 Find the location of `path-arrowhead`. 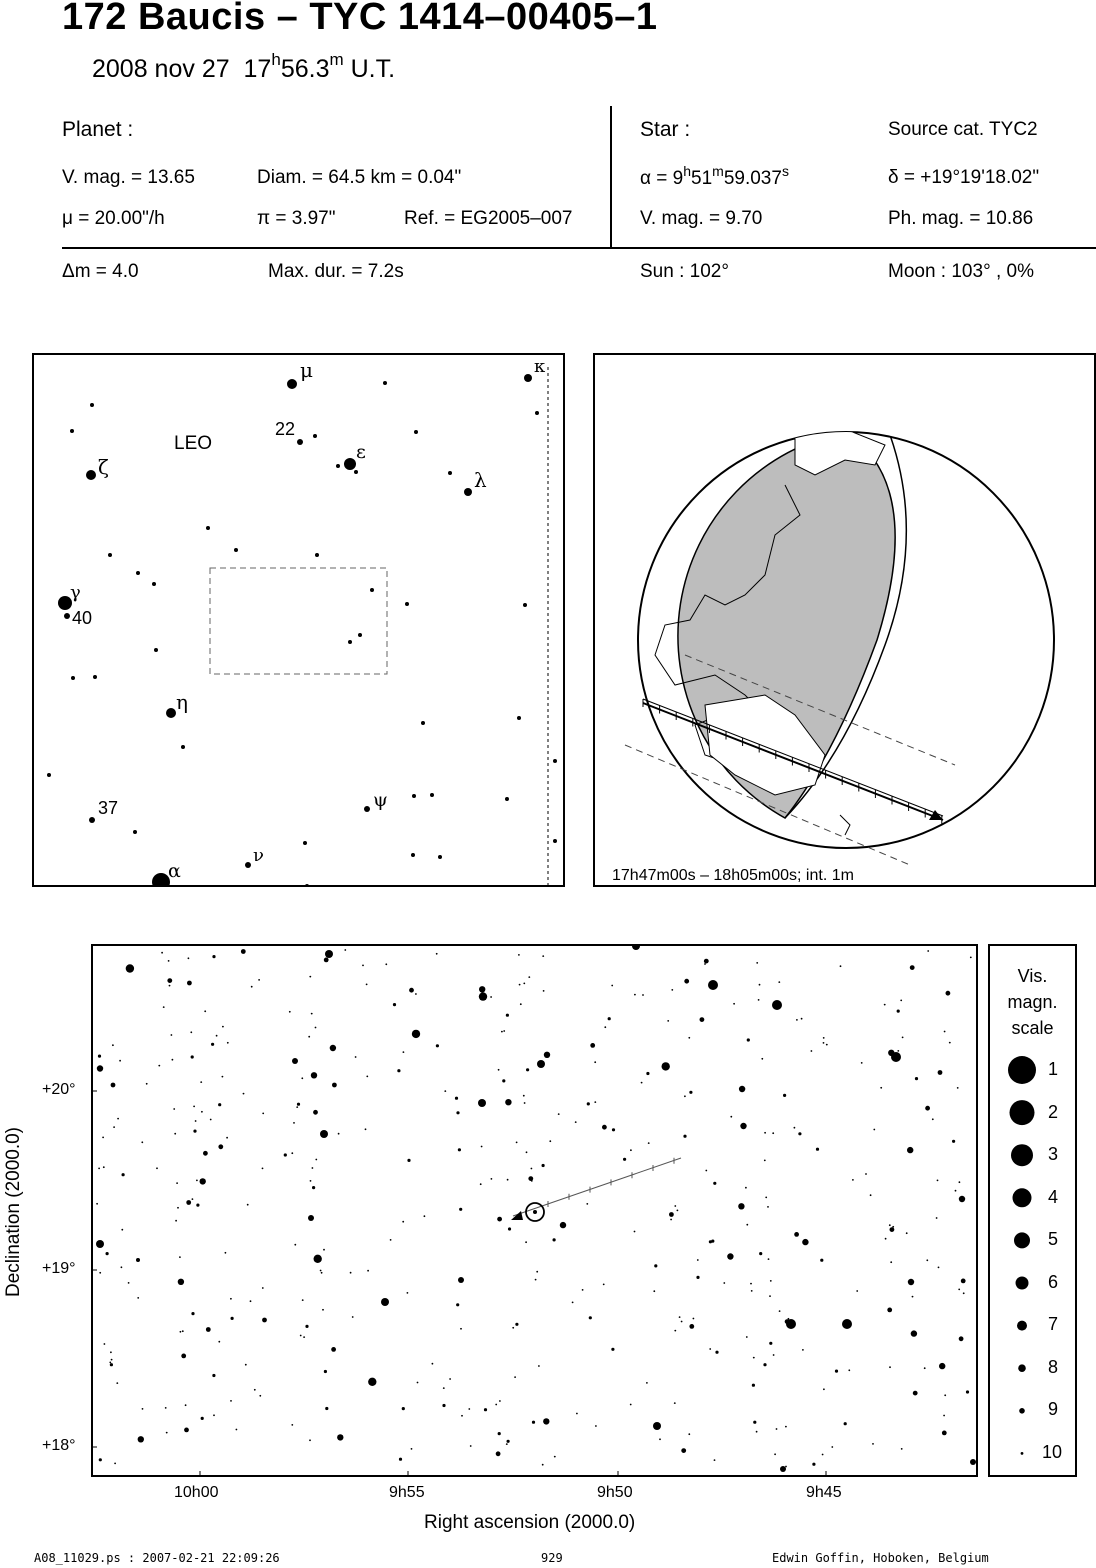

path-arrowhead is located at coordinates (936, 815).